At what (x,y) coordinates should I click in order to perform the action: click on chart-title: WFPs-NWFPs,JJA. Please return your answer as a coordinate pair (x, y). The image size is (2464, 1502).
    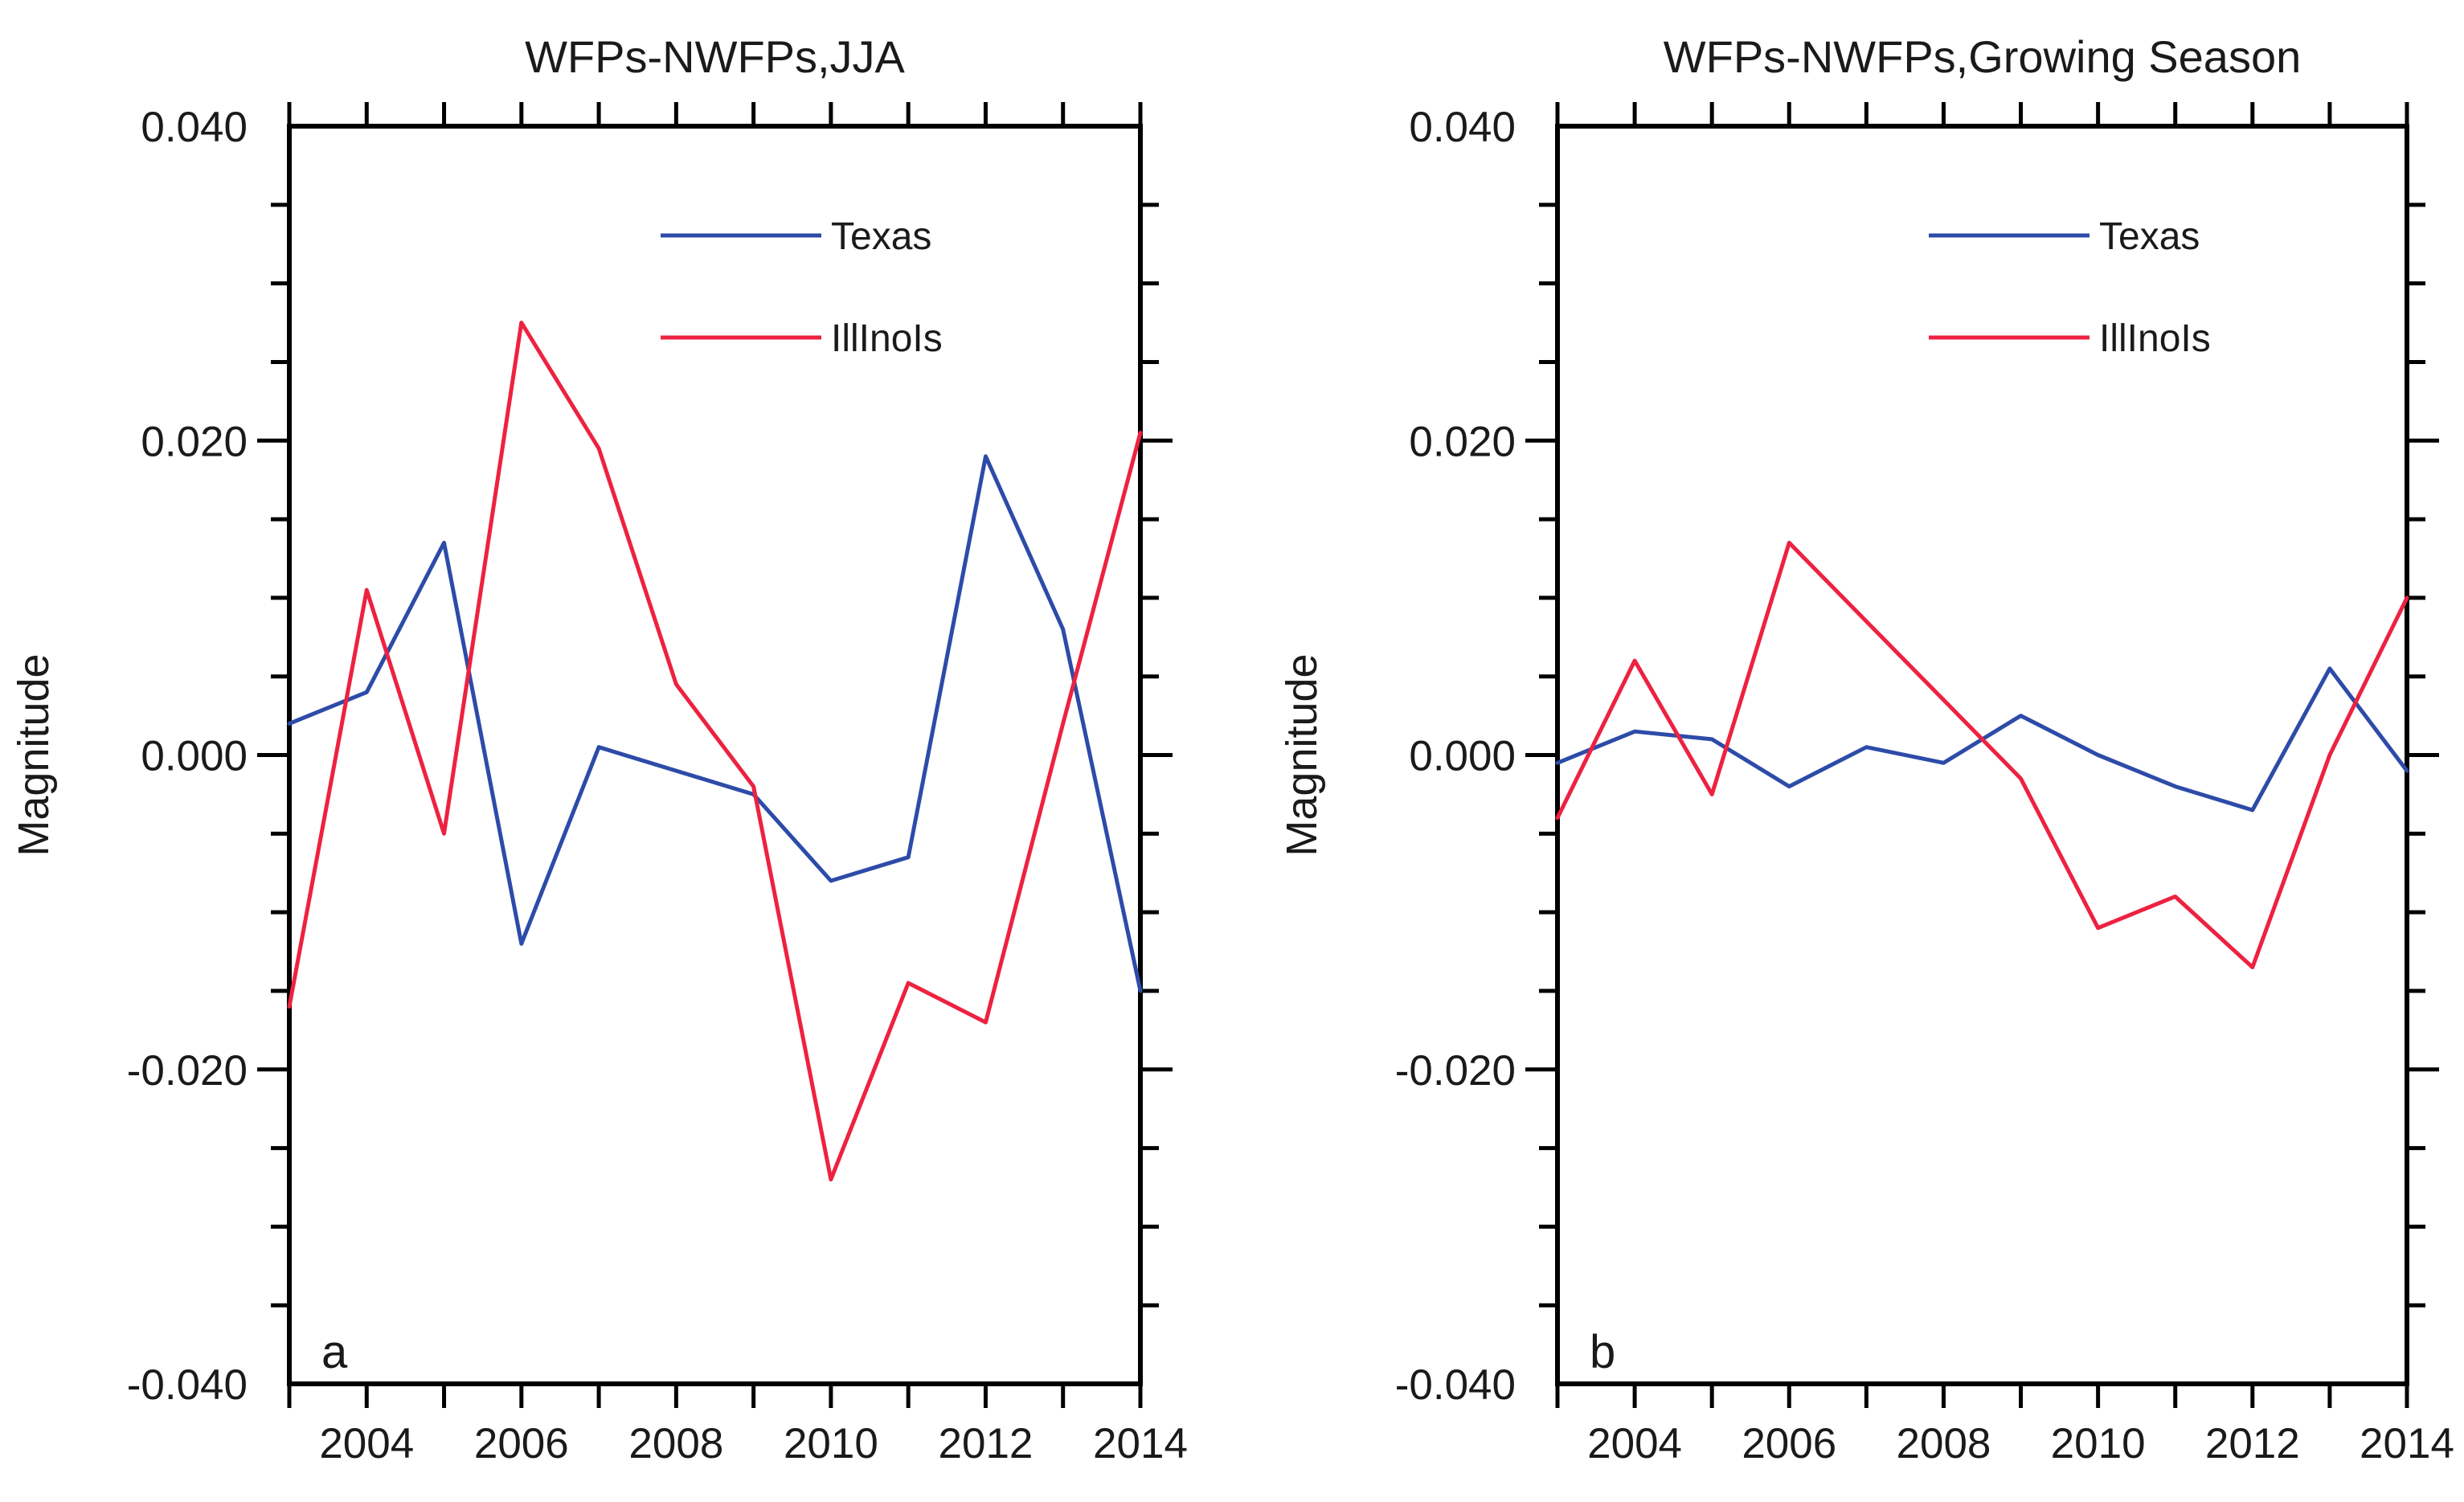
    Looking at the image, I should click on (715, 57).